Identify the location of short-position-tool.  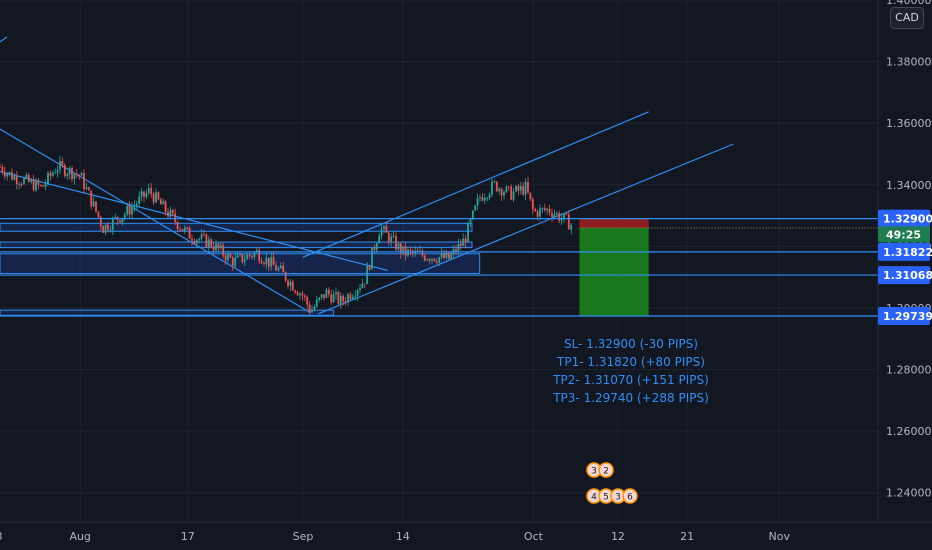
(728, 267).